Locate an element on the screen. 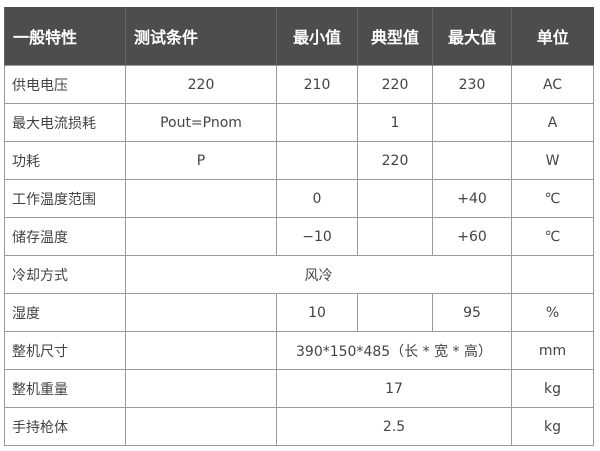  table-row: 储存温度 −10 +60 ℃ is located at coordinates (299, 236).